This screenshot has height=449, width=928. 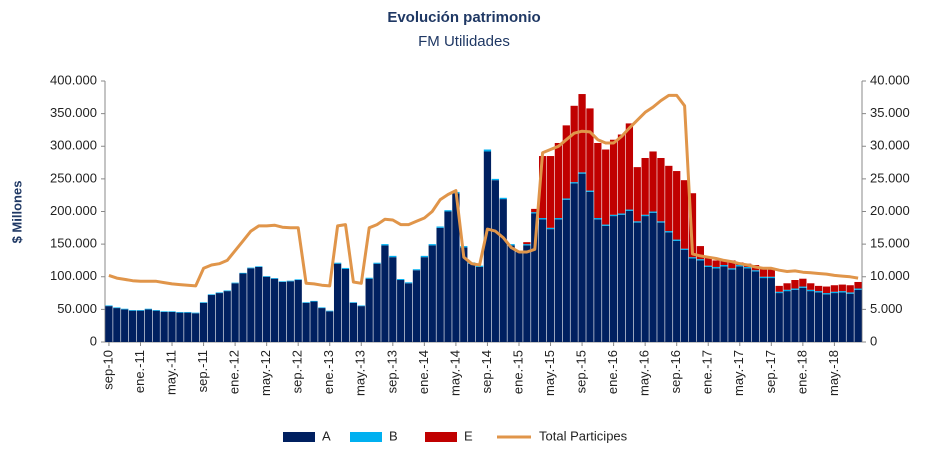 What do you see at coordinates (890, 275) in the screenshot?
I see `y2-tick-label: 10.000` at bounding box center [890, 275].